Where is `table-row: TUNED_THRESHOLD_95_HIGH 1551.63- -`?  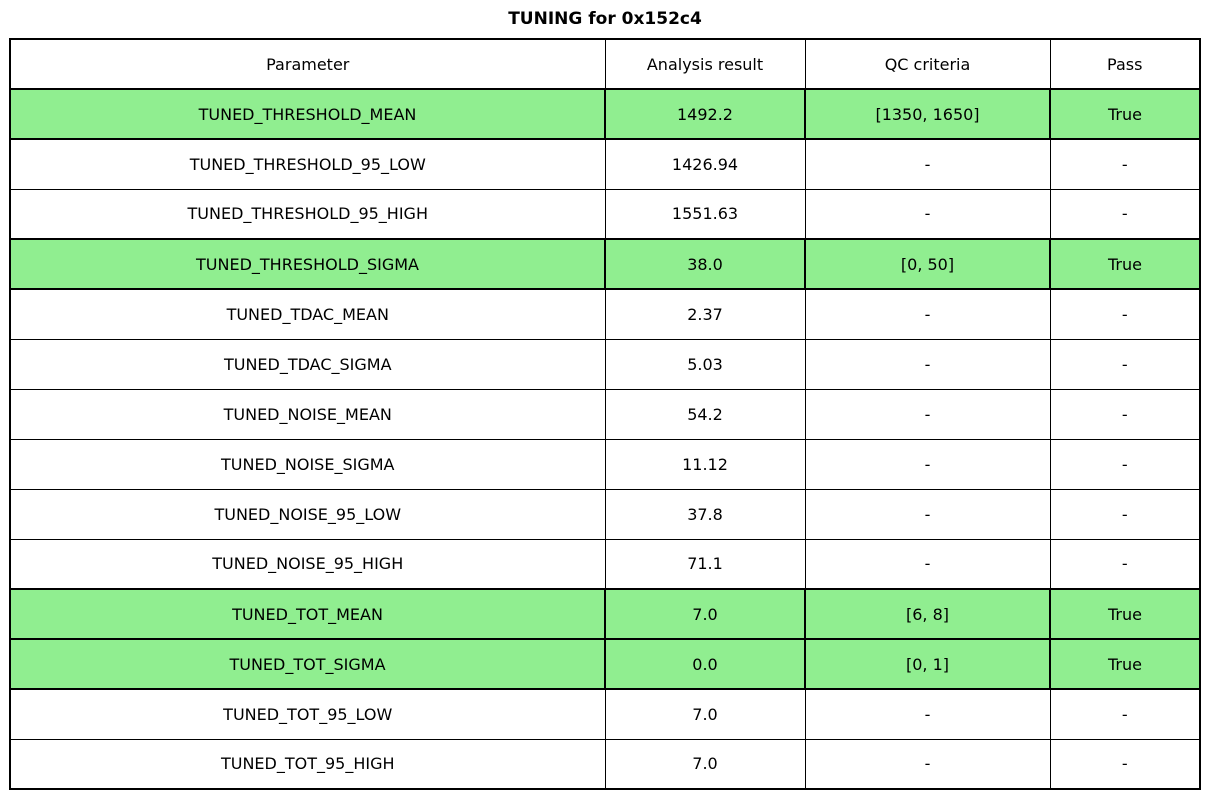 table-row: TUNED_THRESHOLD_95_HIGH 1551.63- - is located at coordinates (605, 214).